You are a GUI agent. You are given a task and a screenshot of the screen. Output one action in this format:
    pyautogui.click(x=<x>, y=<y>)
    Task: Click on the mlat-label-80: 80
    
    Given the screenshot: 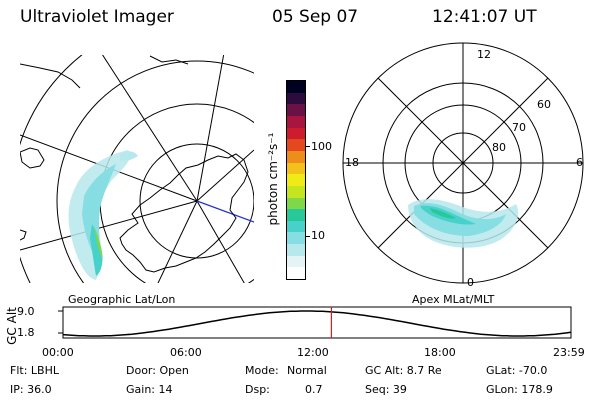 What is the action you would take?
    pyautogui.click(x=499, y=147)
    